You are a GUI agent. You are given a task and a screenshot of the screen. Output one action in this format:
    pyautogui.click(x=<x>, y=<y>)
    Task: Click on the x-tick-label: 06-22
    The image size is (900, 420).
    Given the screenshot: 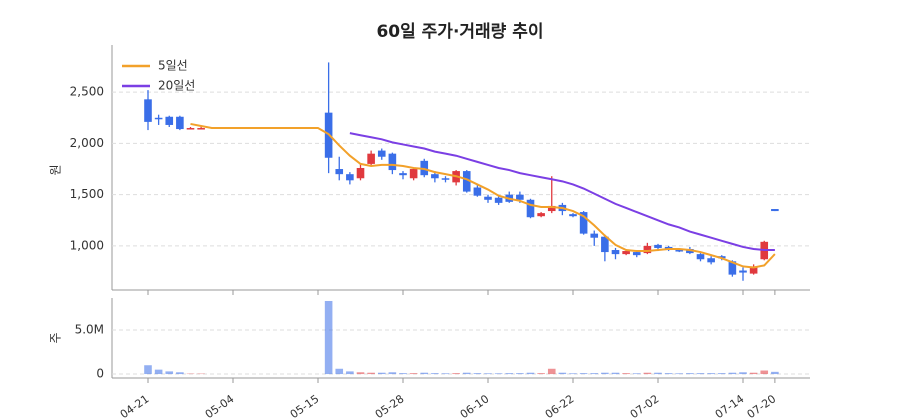 What is the action you would take?
    pyautogui.click(x=560, y=406)
    